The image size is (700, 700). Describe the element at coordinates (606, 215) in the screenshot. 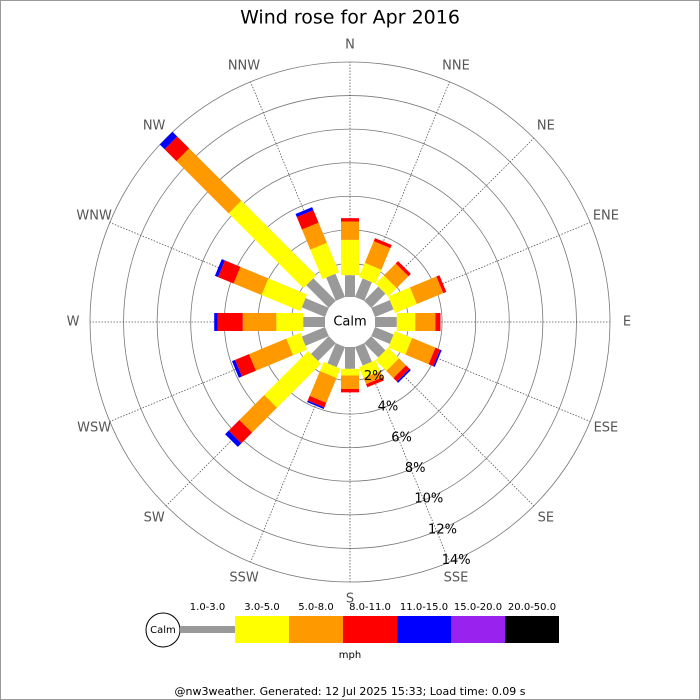

I see `direction-label: ENE` at that location.